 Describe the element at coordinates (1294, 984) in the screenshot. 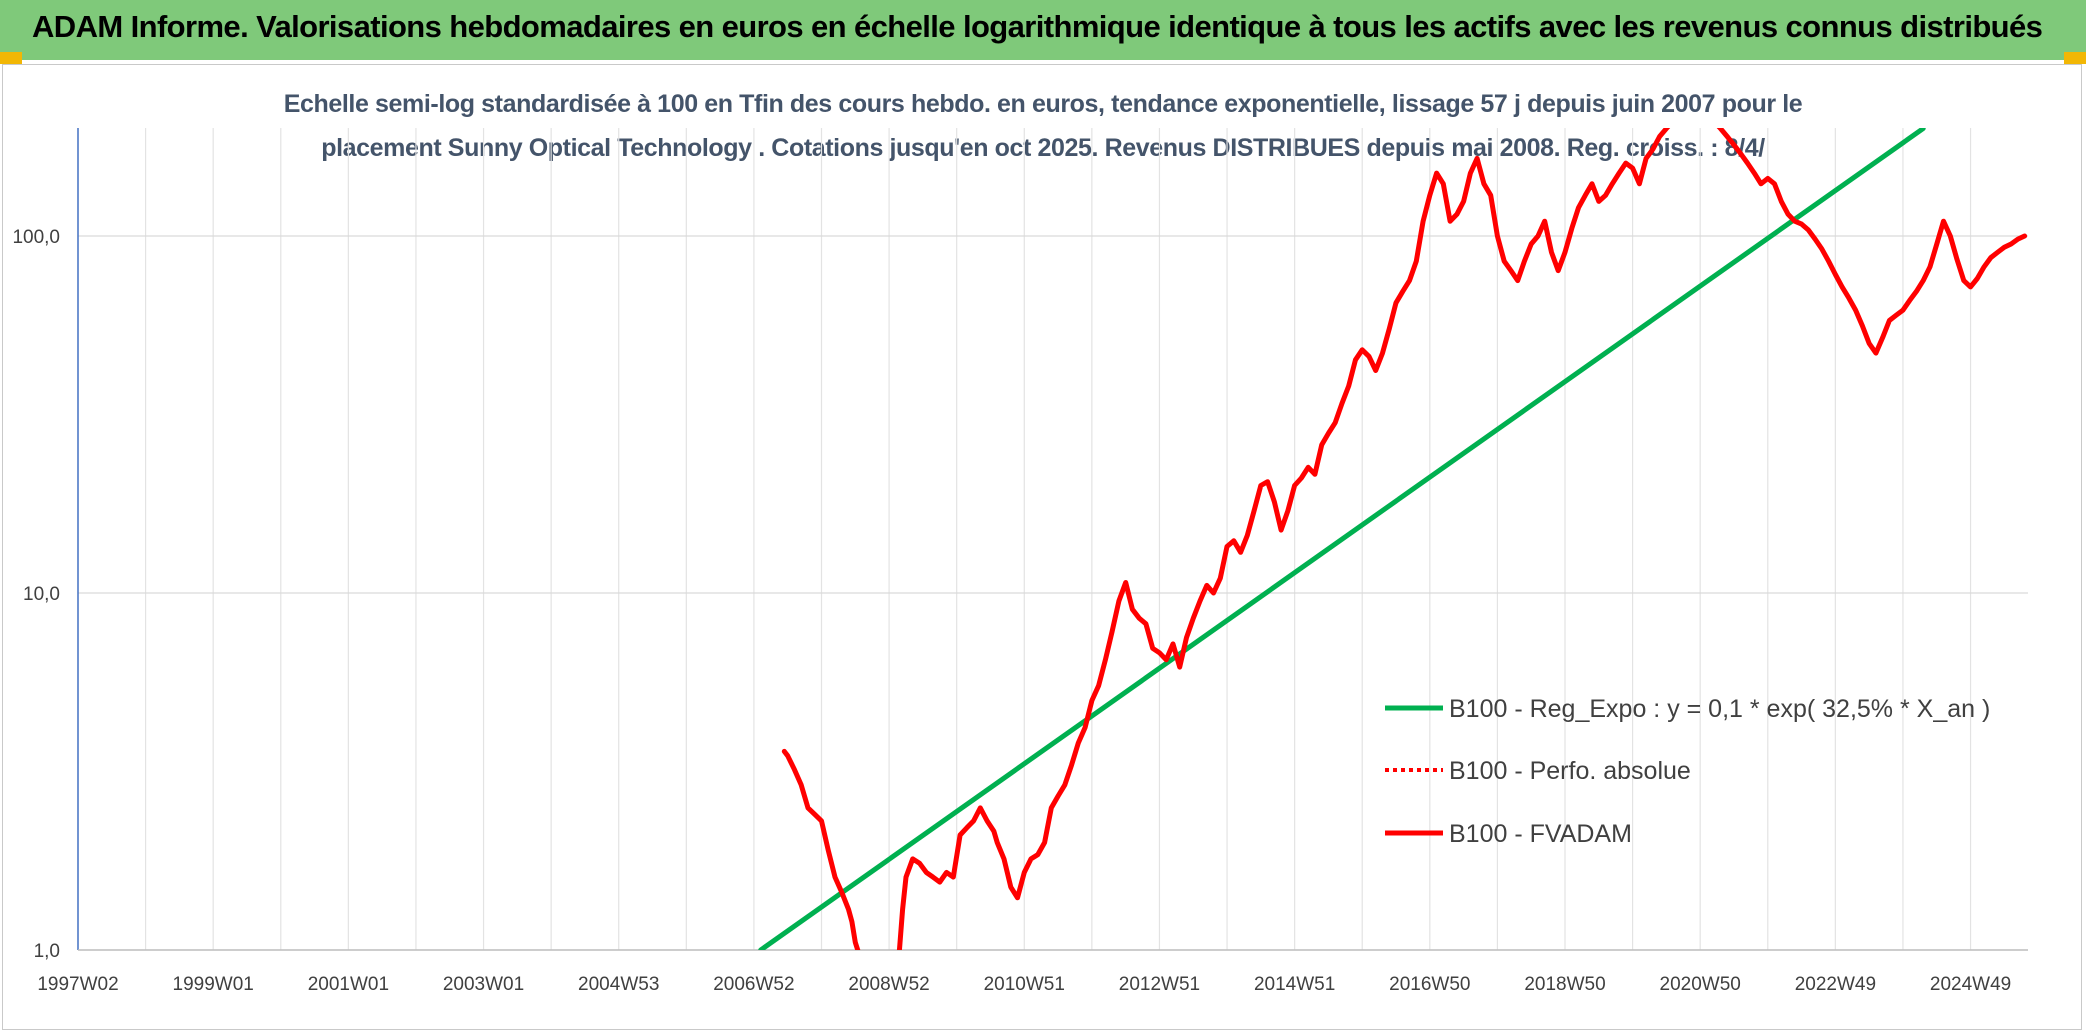

I see `x-tick-label: 2014W51` at that location.